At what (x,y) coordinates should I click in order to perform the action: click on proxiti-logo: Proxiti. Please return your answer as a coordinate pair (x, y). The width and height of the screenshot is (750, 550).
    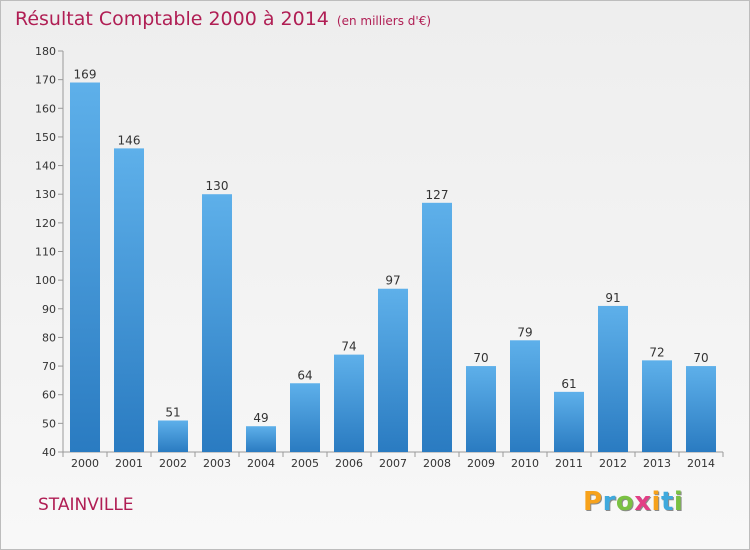
    Looking at the image, I should click on (633, 502).